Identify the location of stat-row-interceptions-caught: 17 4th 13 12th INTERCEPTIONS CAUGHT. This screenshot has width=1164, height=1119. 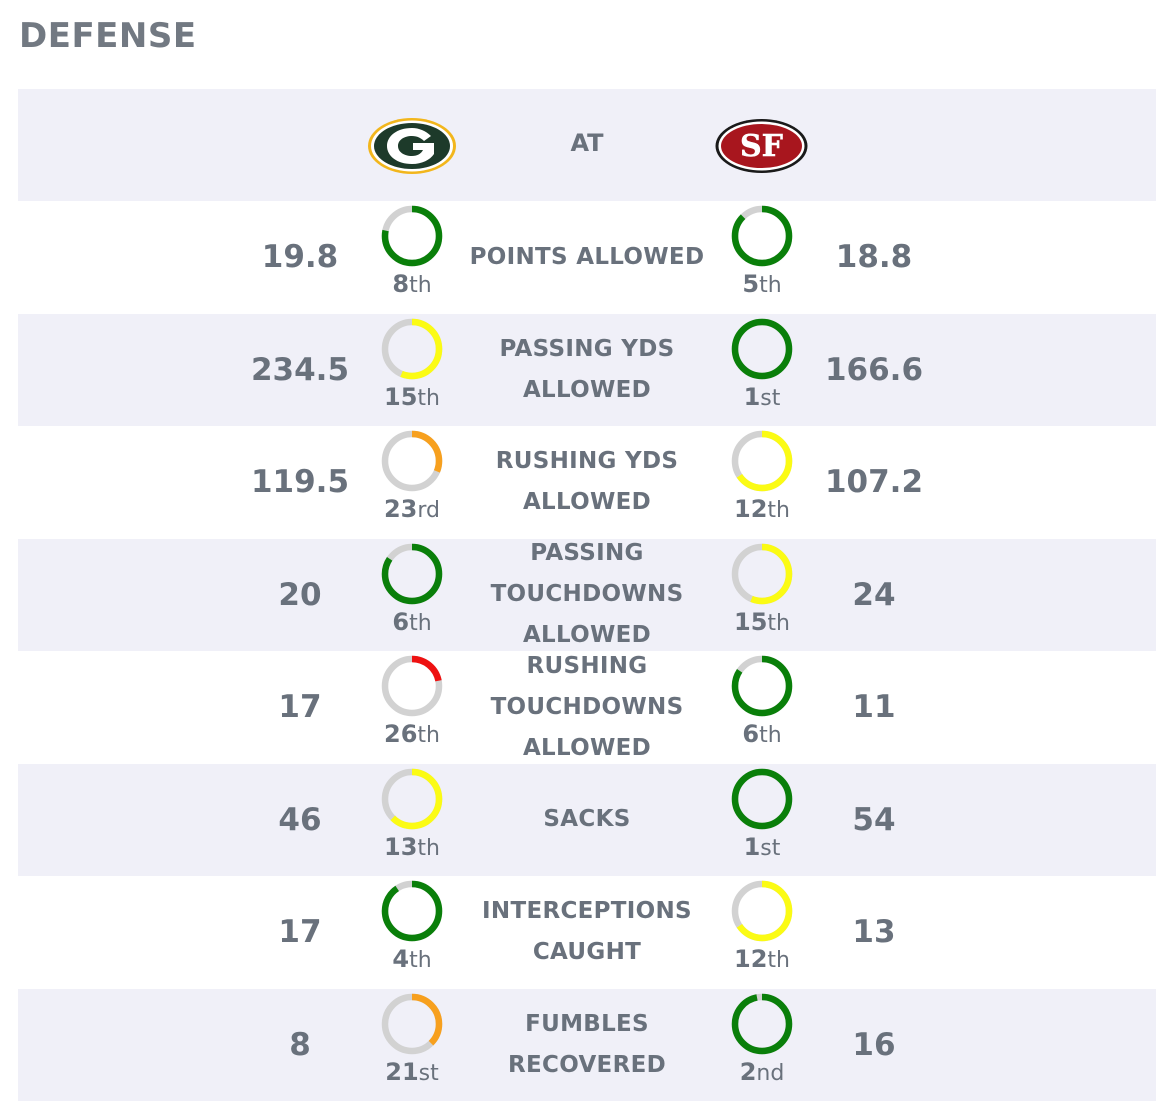
(587, 932).